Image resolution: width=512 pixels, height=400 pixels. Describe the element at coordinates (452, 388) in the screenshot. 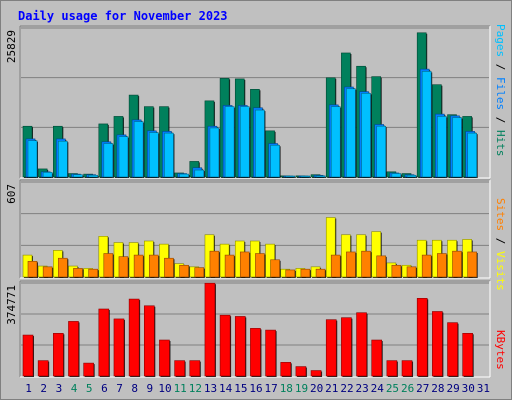

I see `day-label: 29` at that location.